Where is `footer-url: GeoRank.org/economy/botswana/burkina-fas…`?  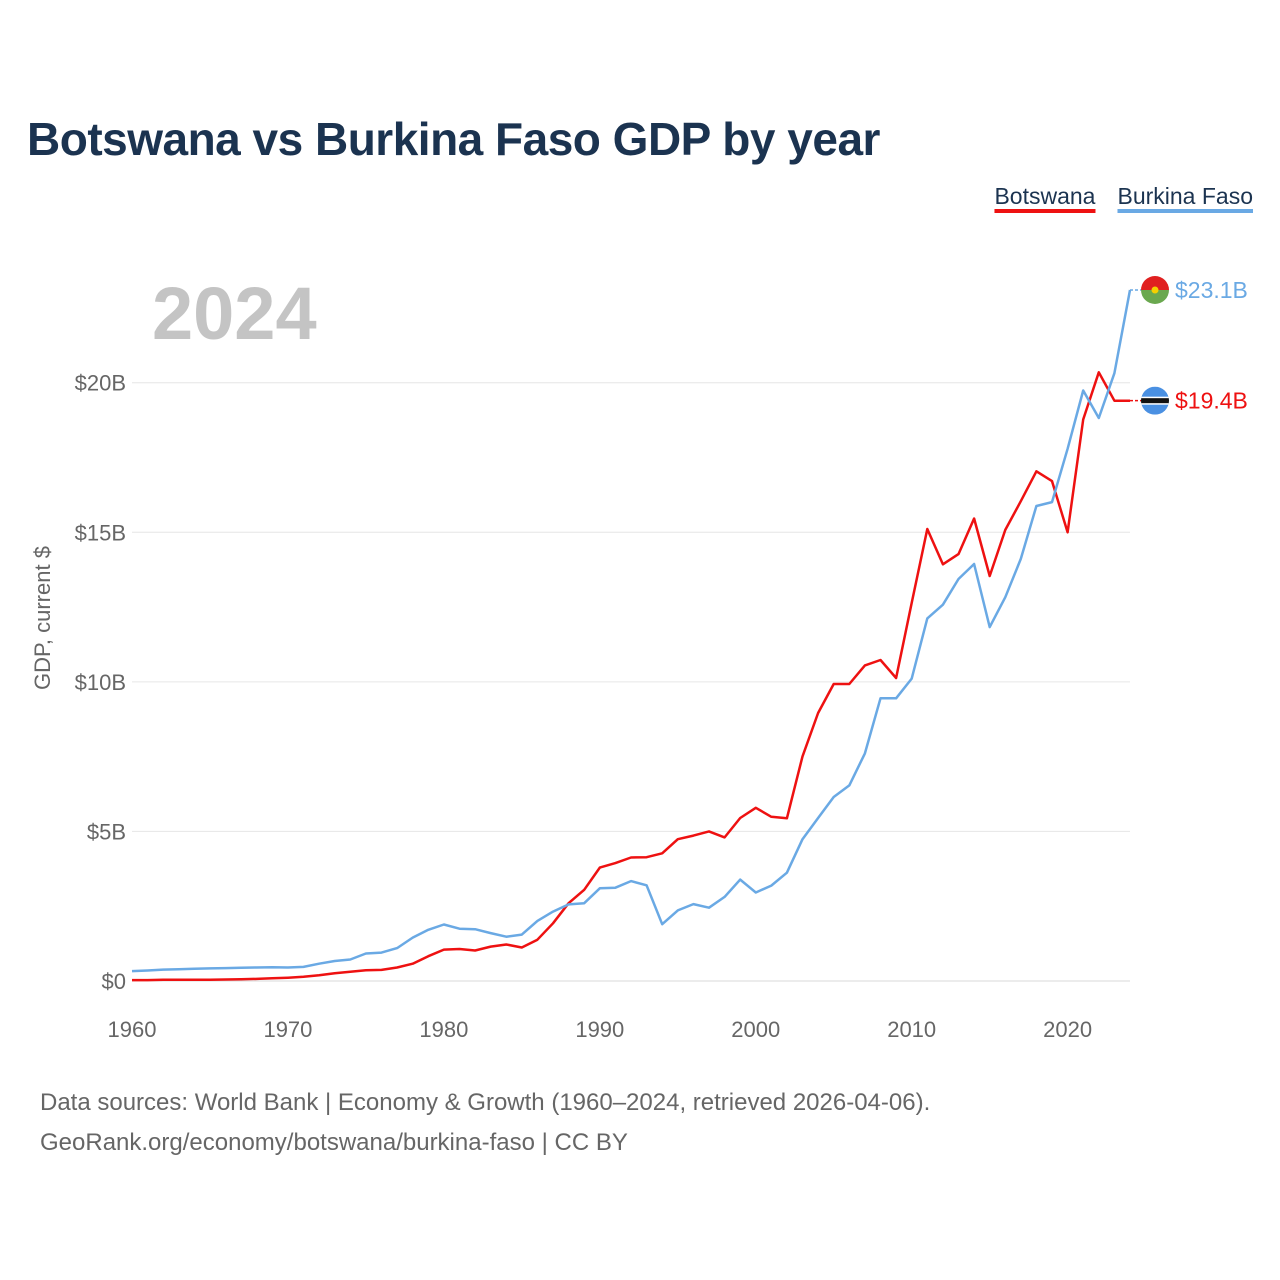
footer-url: GeoRank.org/economy/botswana/burkina-fas… is located at coordinates (334, 1142).